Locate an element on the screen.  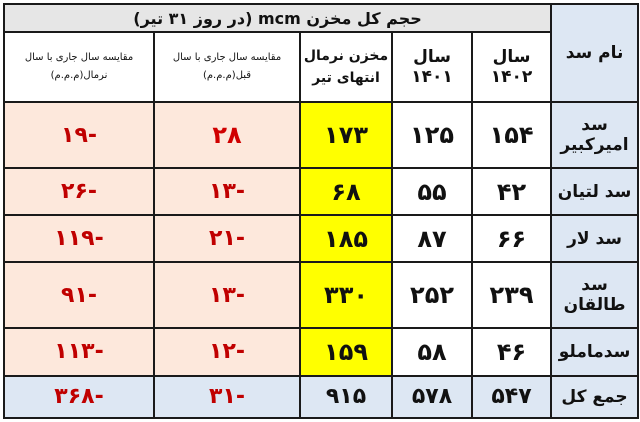
value-compare-normal: -۱۱۳ is located at coordinates (79, 352).